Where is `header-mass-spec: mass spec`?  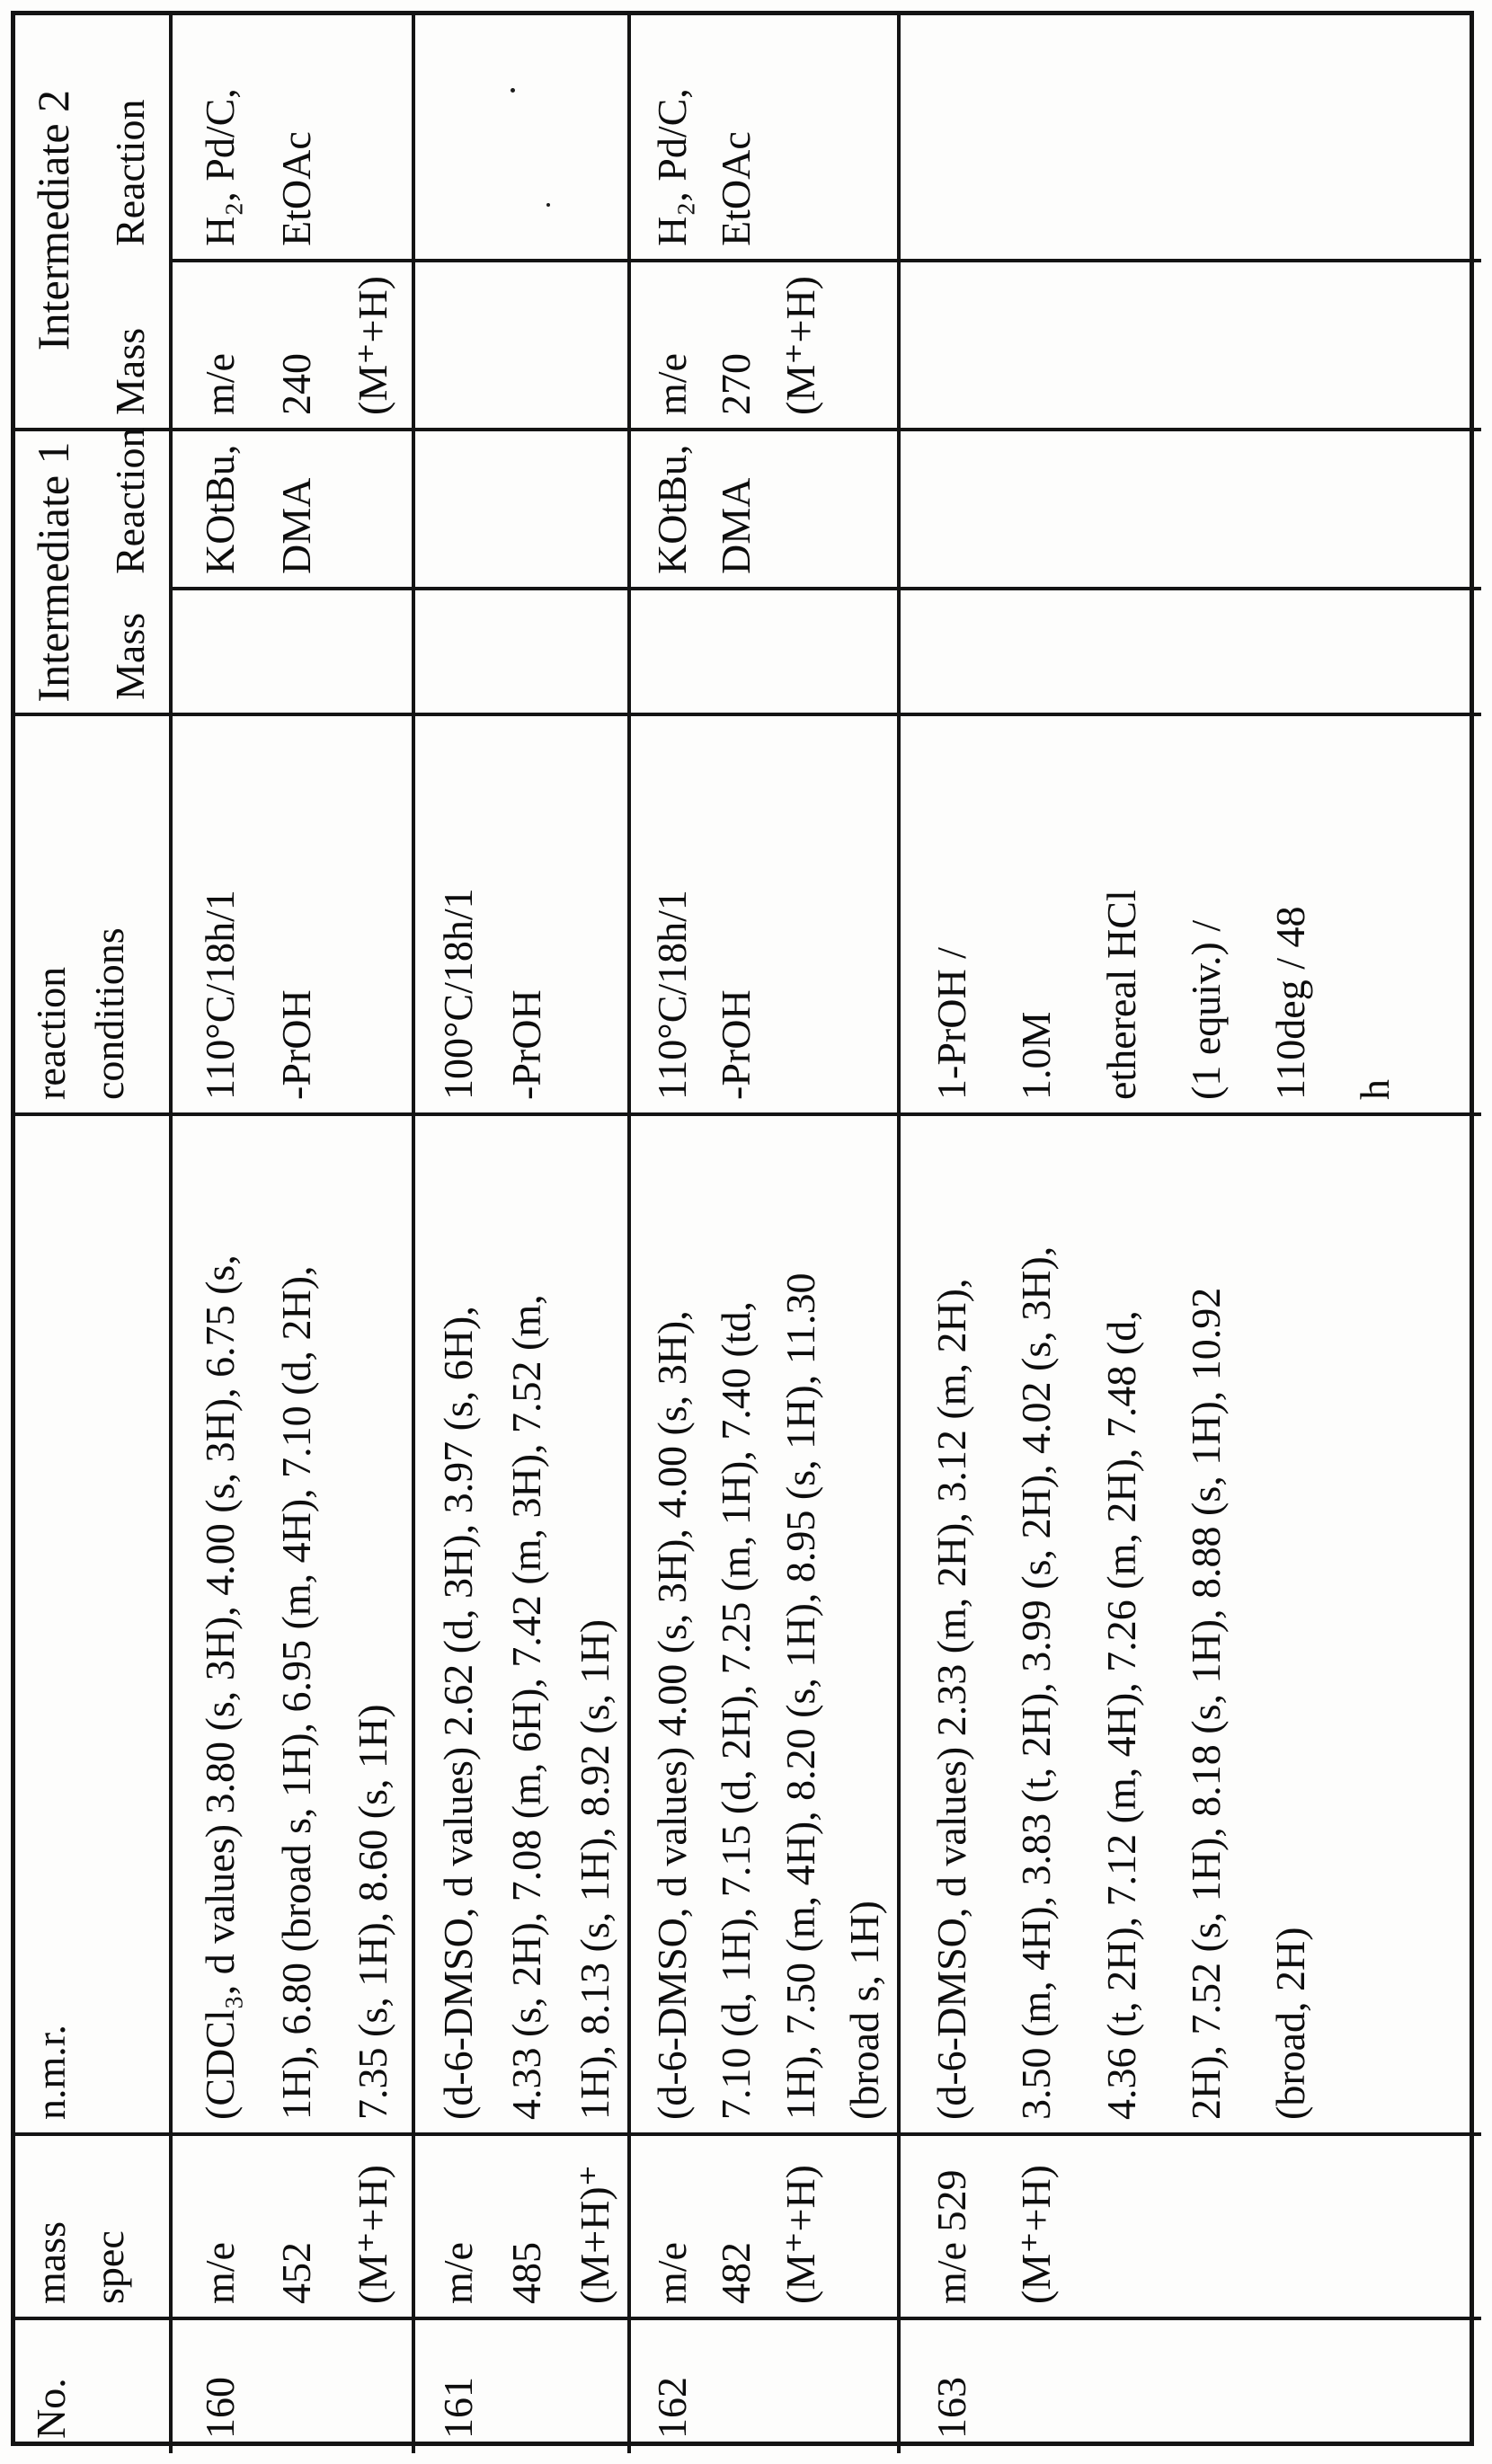 header-mass-spec: mass spec is located at coordinates (80, 2262).